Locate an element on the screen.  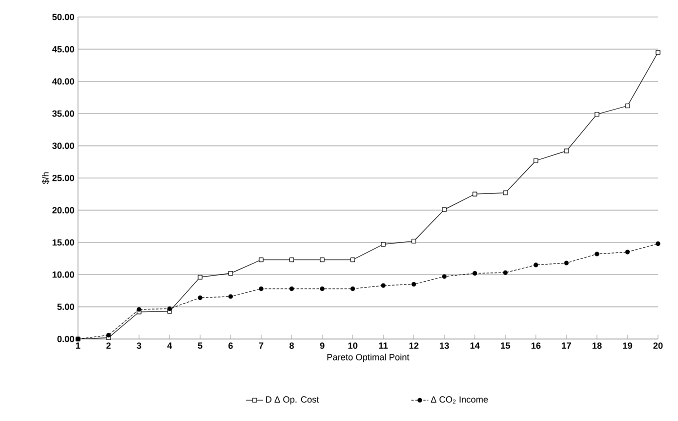
x-tick-label: 12 is located at coordinates (413, 345).